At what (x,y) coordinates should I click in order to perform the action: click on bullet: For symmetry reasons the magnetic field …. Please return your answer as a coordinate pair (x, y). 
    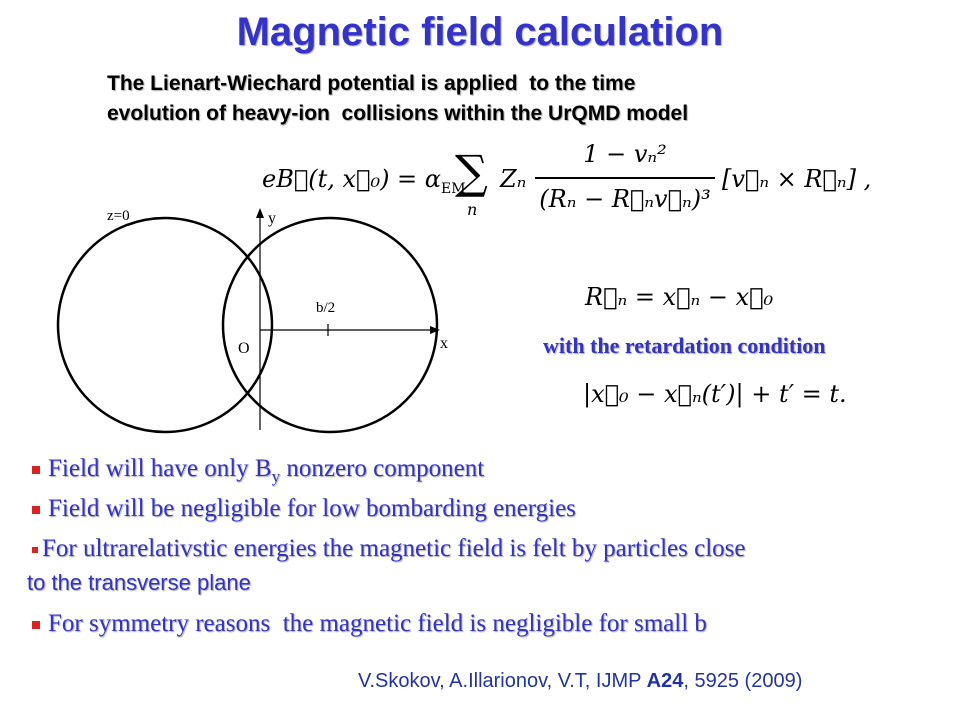
    Looking at the image, I should click on (369, 624).